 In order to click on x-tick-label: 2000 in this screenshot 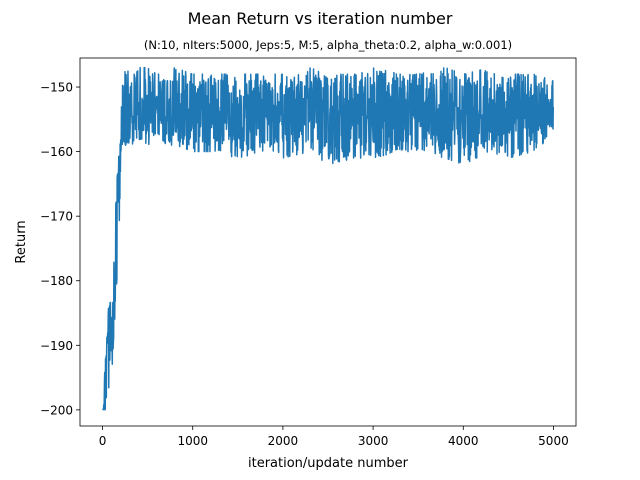, I will do `click(283, 441)`.